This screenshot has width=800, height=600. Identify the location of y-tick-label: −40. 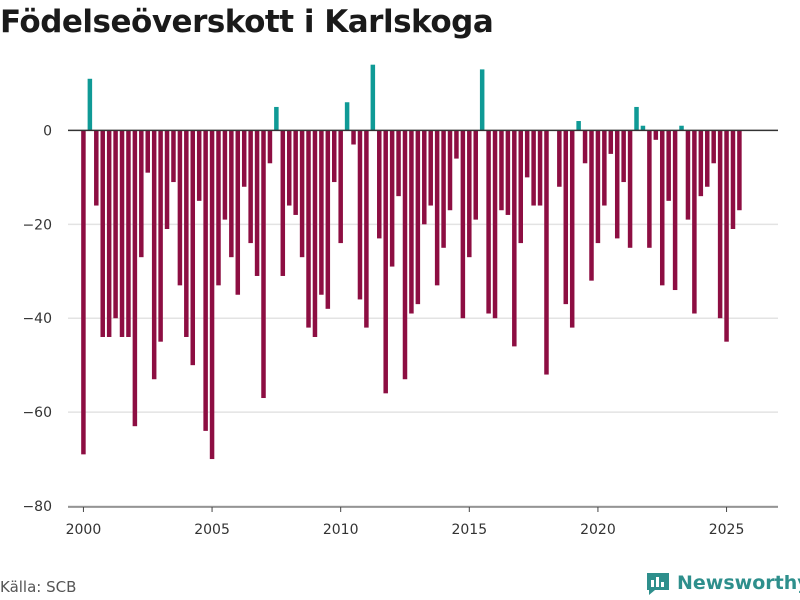
(37, 319).